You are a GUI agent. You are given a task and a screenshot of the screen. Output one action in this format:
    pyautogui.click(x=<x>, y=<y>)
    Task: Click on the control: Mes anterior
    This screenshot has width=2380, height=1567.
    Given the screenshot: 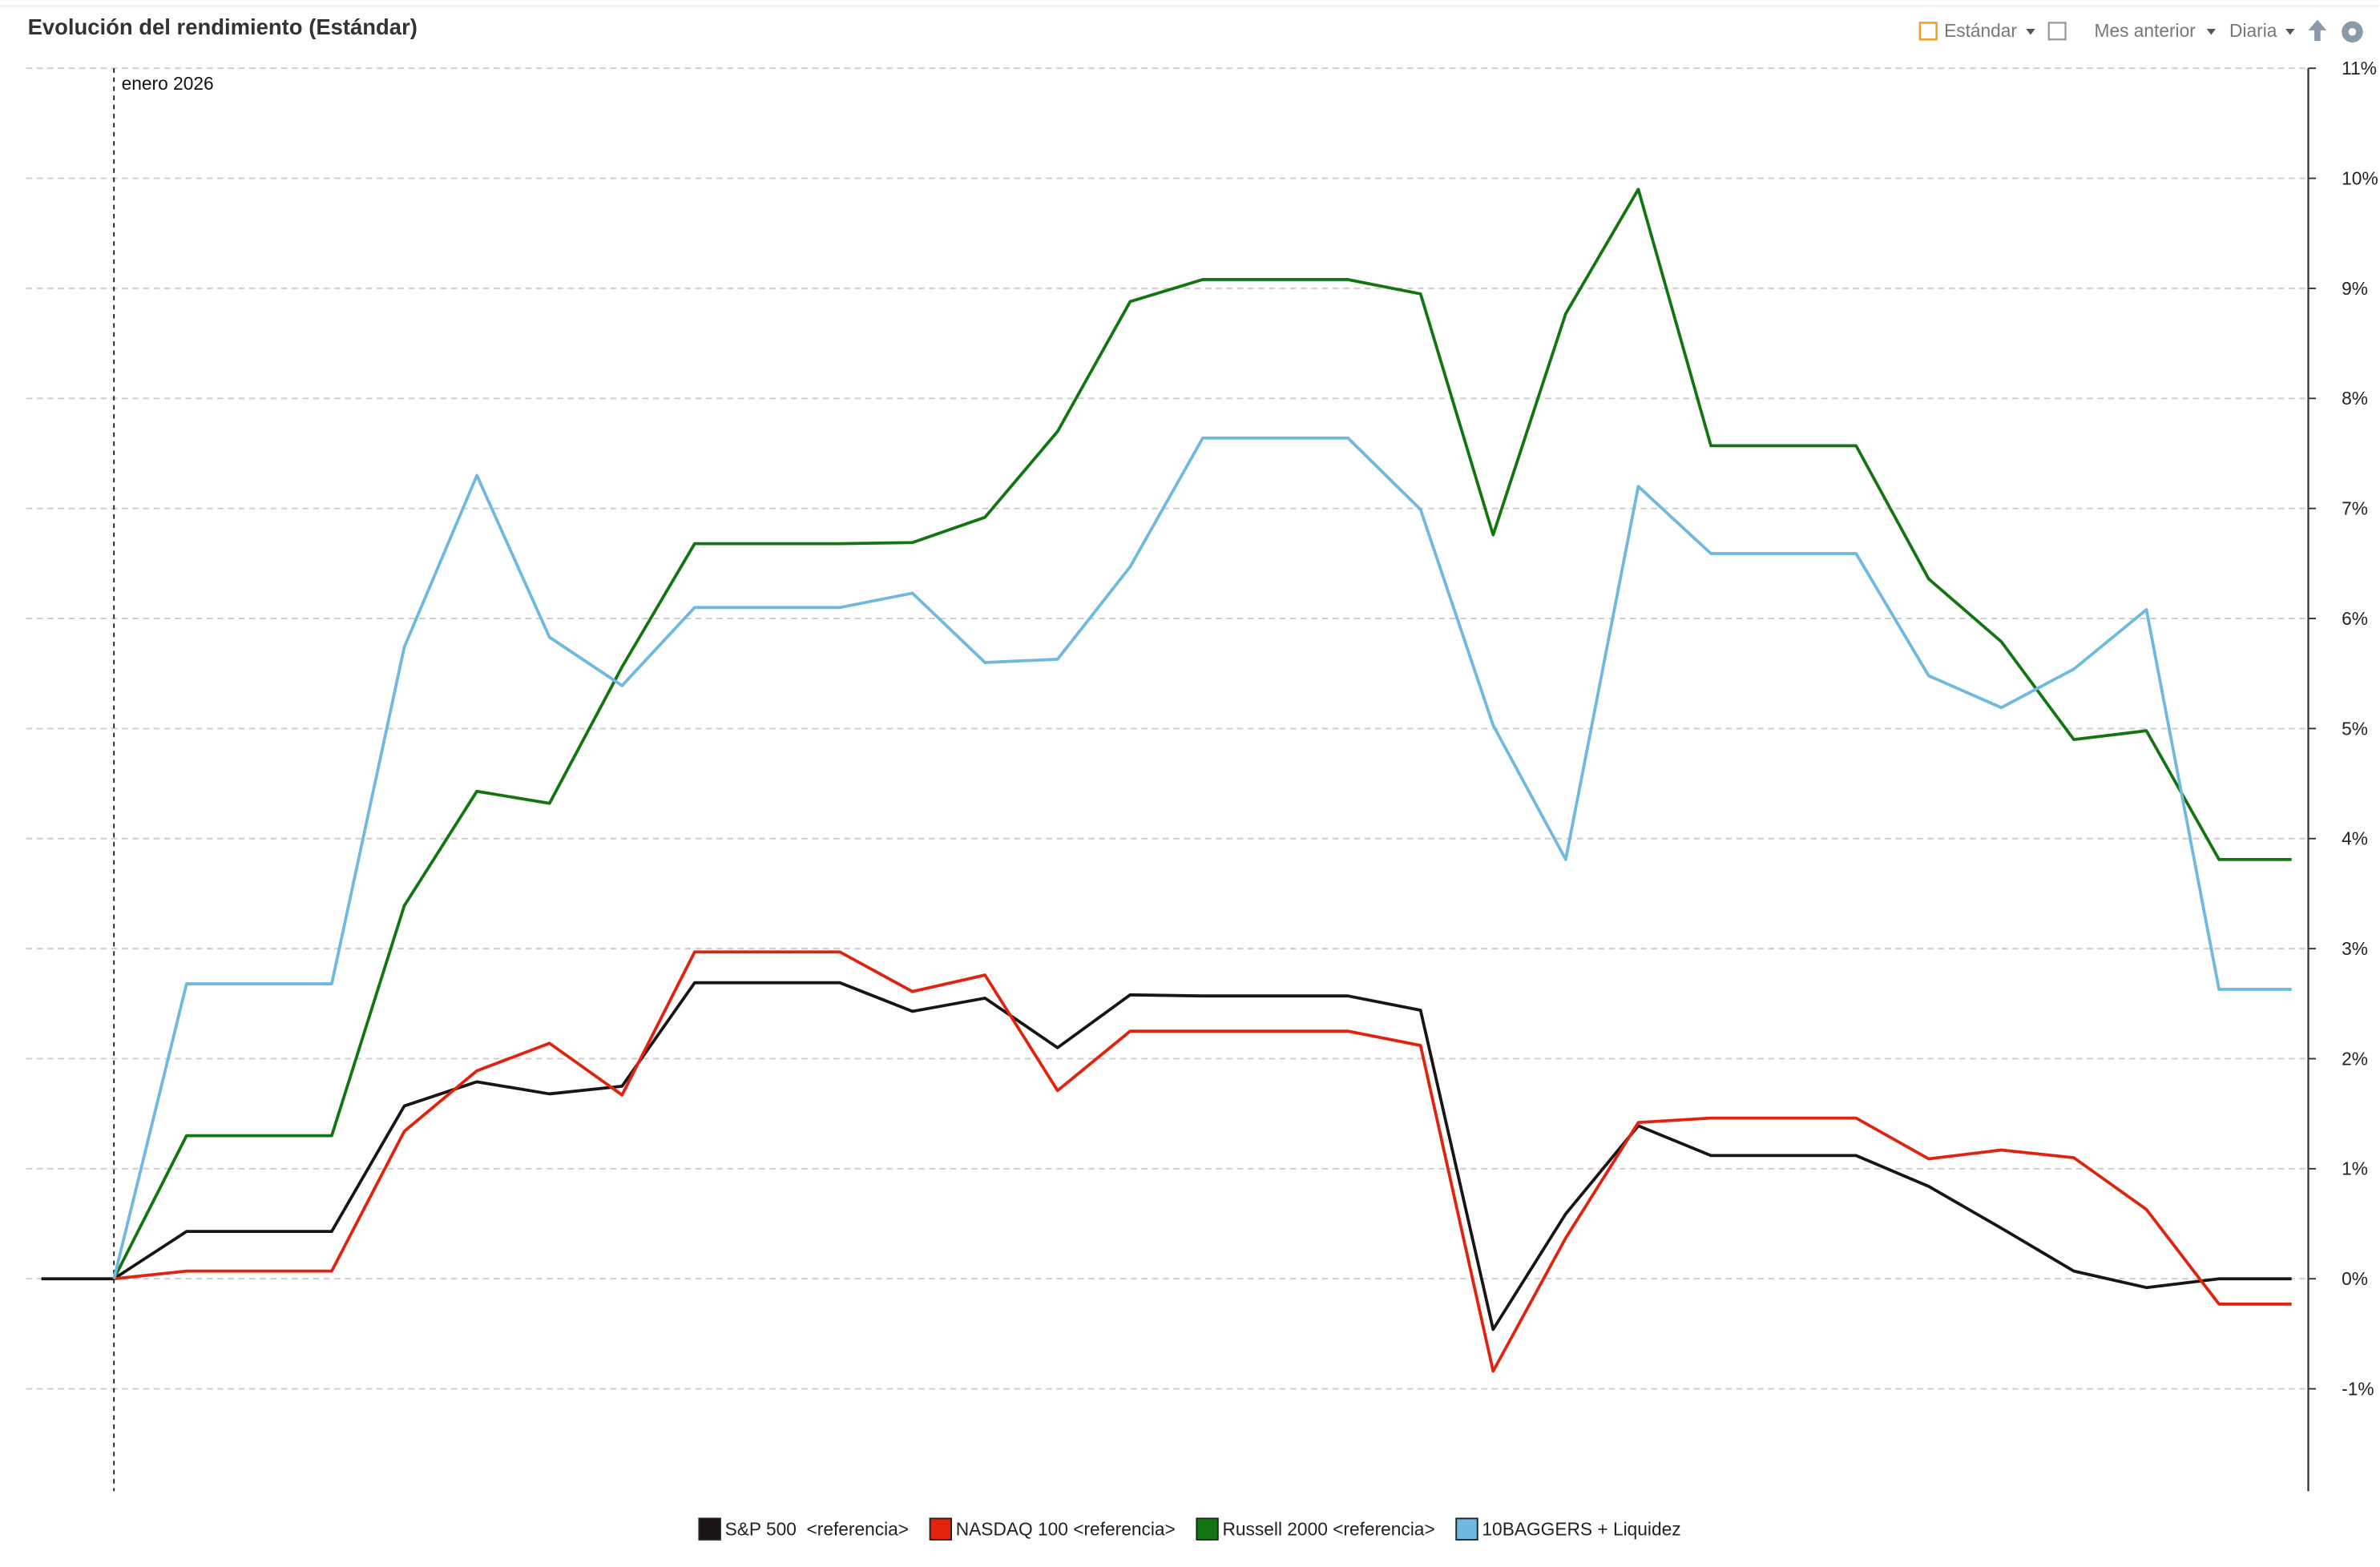 What is the action you would take?
    pyautogui.click(x=2145, y=31)
    